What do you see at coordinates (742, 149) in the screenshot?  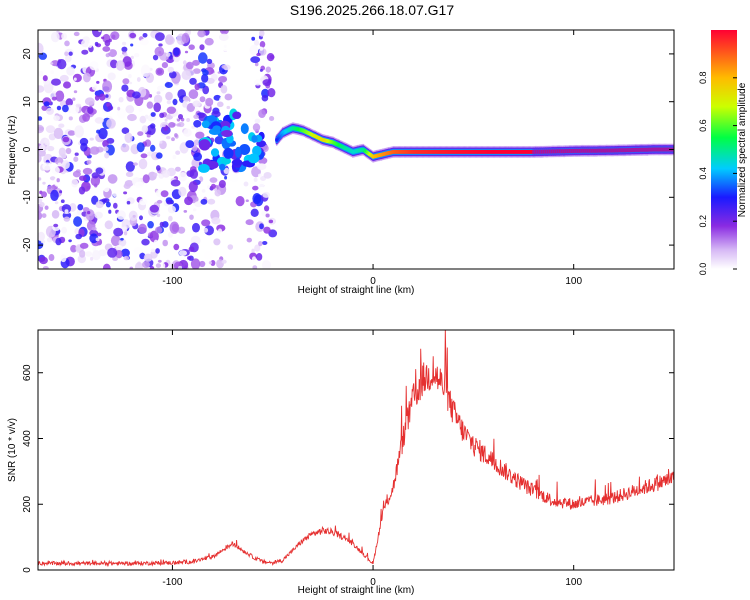 I see `colorbar-label: Normalized spectral amplitude` at bounding box center [742, 149].